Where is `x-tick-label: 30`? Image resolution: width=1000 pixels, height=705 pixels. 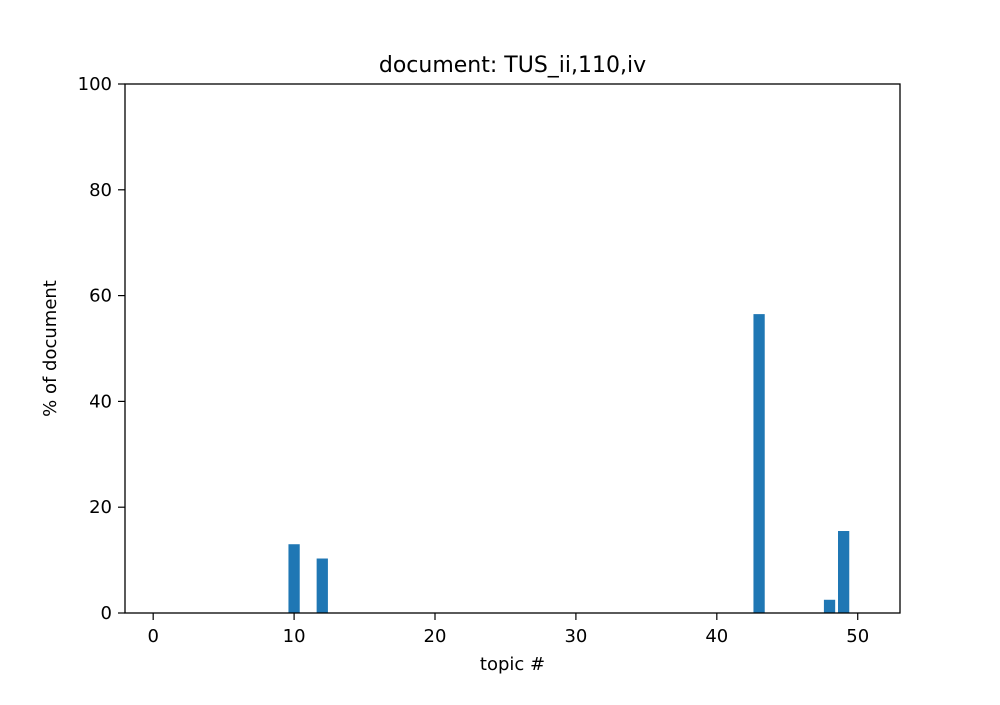
x-tick-label: 30 is located at coordinates (575, 636).